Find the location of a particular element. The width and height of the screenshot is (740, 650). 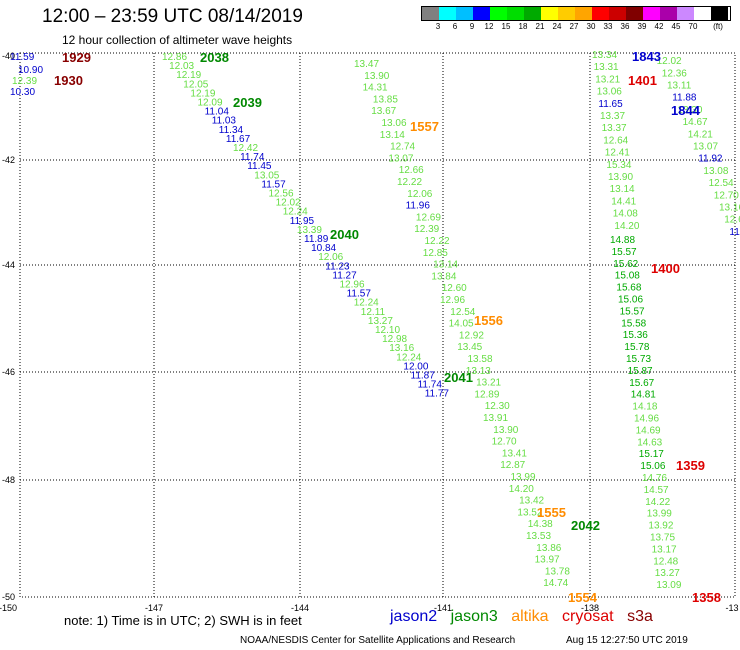

swh-value: 13.99 is located at coordinates (523, 477).